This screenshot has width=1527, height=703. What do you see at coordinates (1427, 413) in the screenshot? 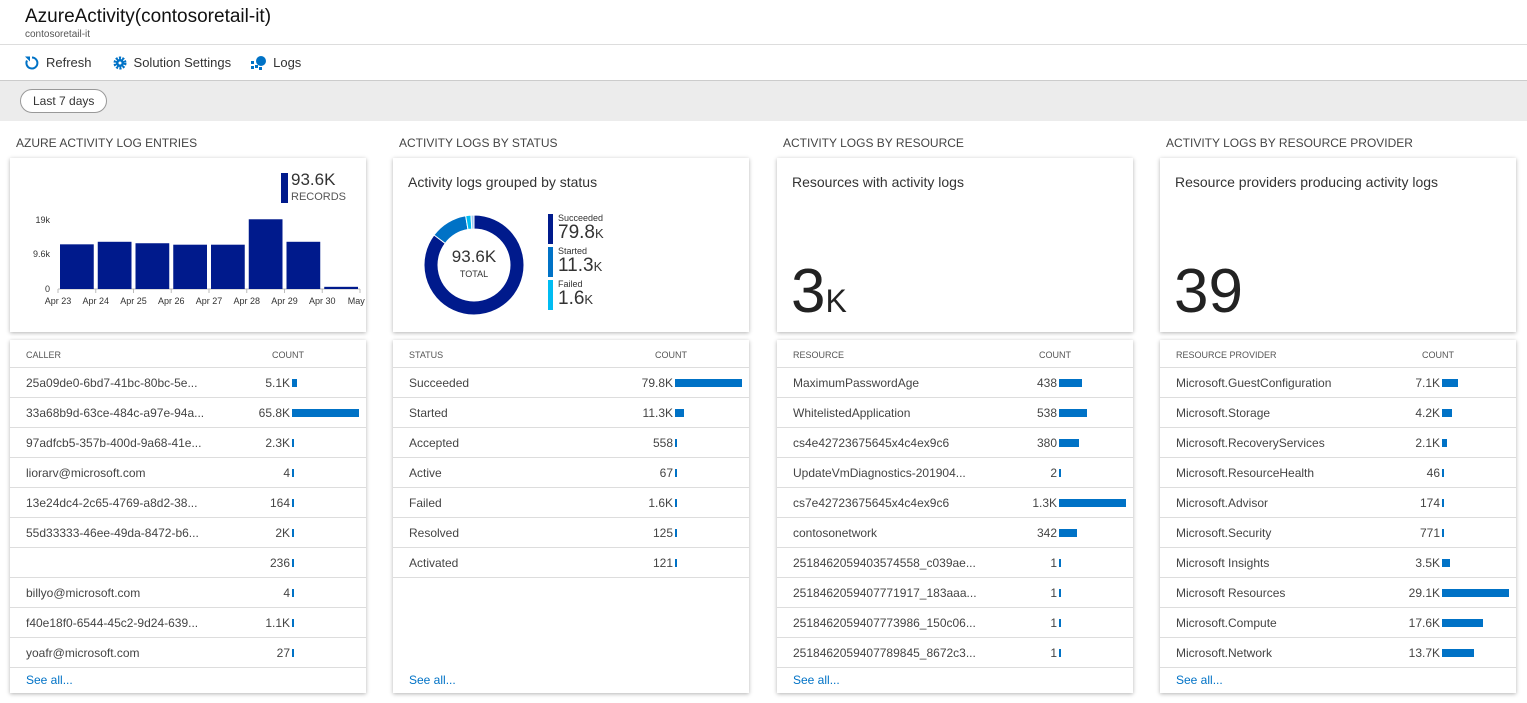
I see `row-count: 4.2K` at bounding box center [1427, 413].